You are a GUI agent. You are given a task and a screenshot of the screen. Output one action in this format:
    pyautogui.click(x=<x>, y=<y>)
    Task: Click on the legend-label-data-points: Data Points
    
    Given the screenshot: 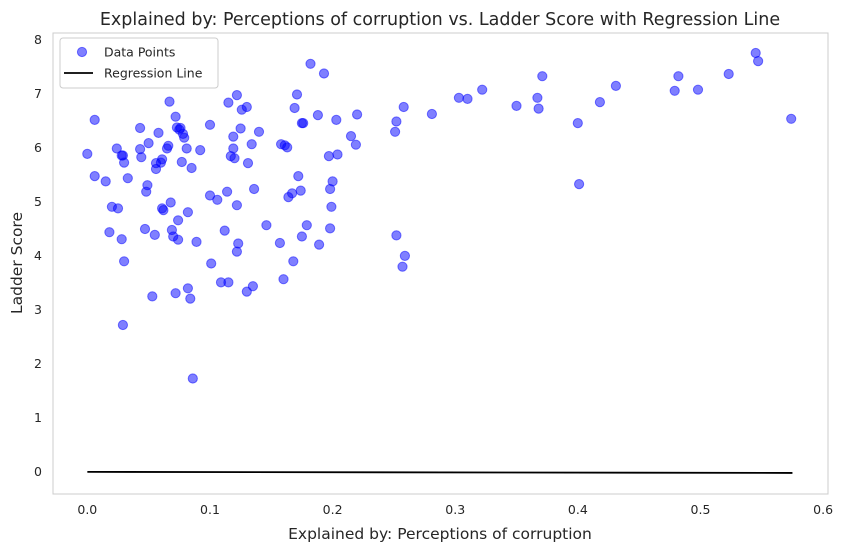 What is the action you would take?
    pyautogui.click(x=139, y=52)
    